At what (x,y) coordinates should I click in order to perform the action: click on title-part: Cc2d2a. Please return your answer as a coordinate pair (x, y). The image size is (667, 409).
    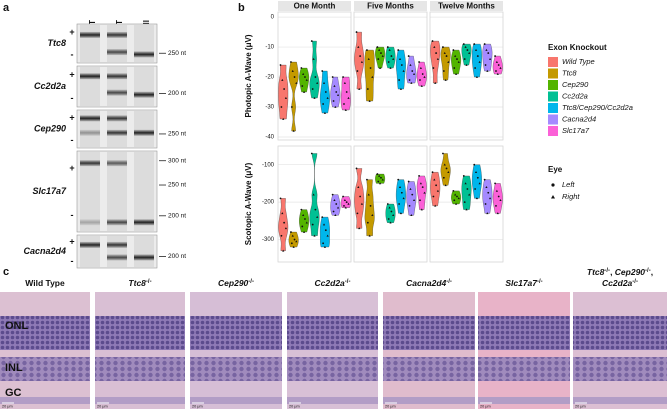
    Looking at the image, I should click on (330, 283).